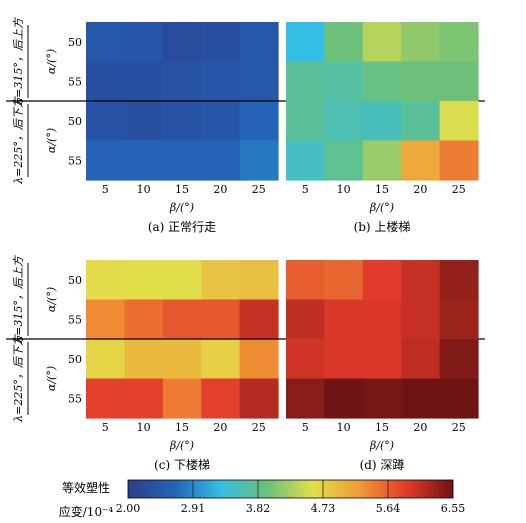 The height and width of the screenshot is (523, 526). I want to click on colorbar-unit: 应变/10⁻⁴, so click(86, 511).